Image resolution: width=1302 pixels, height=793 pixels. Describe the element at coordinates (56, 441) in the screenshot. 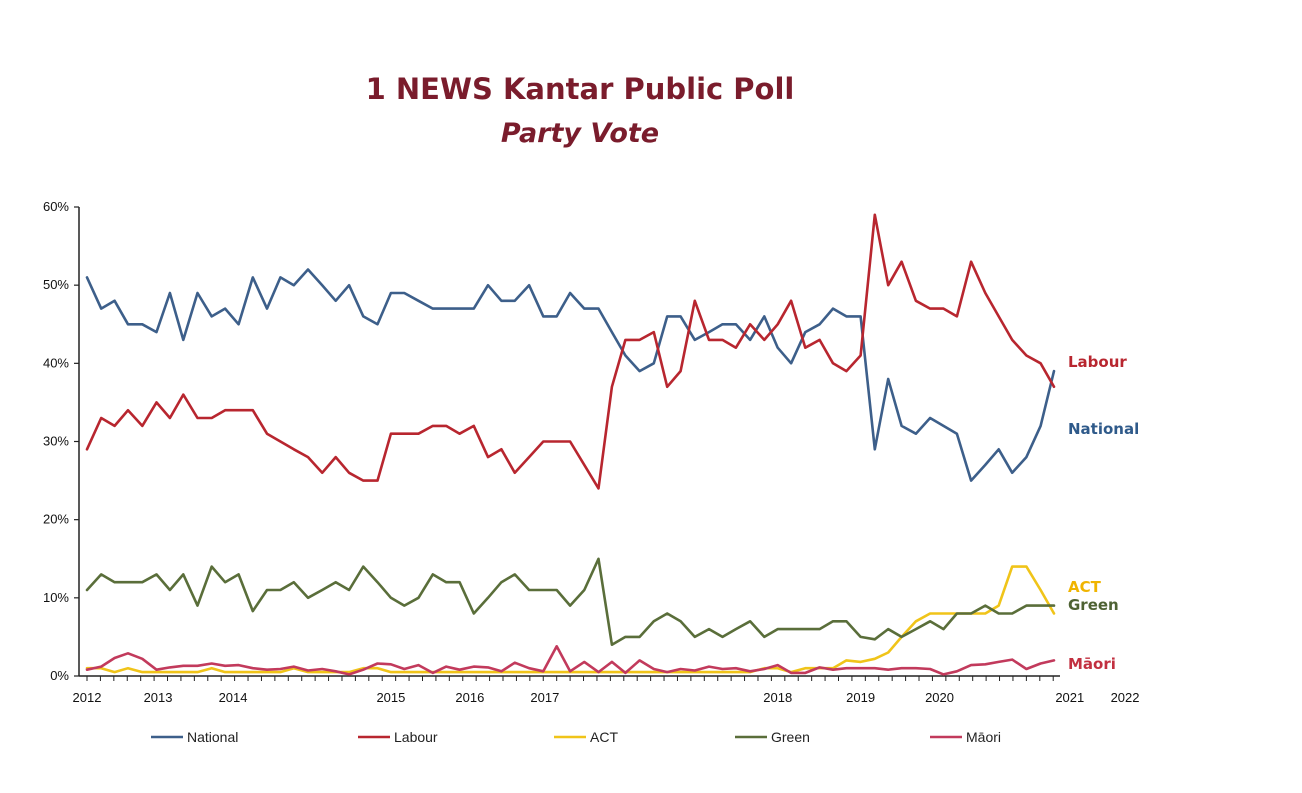

I see `y-tick-label: 30%` at that location.